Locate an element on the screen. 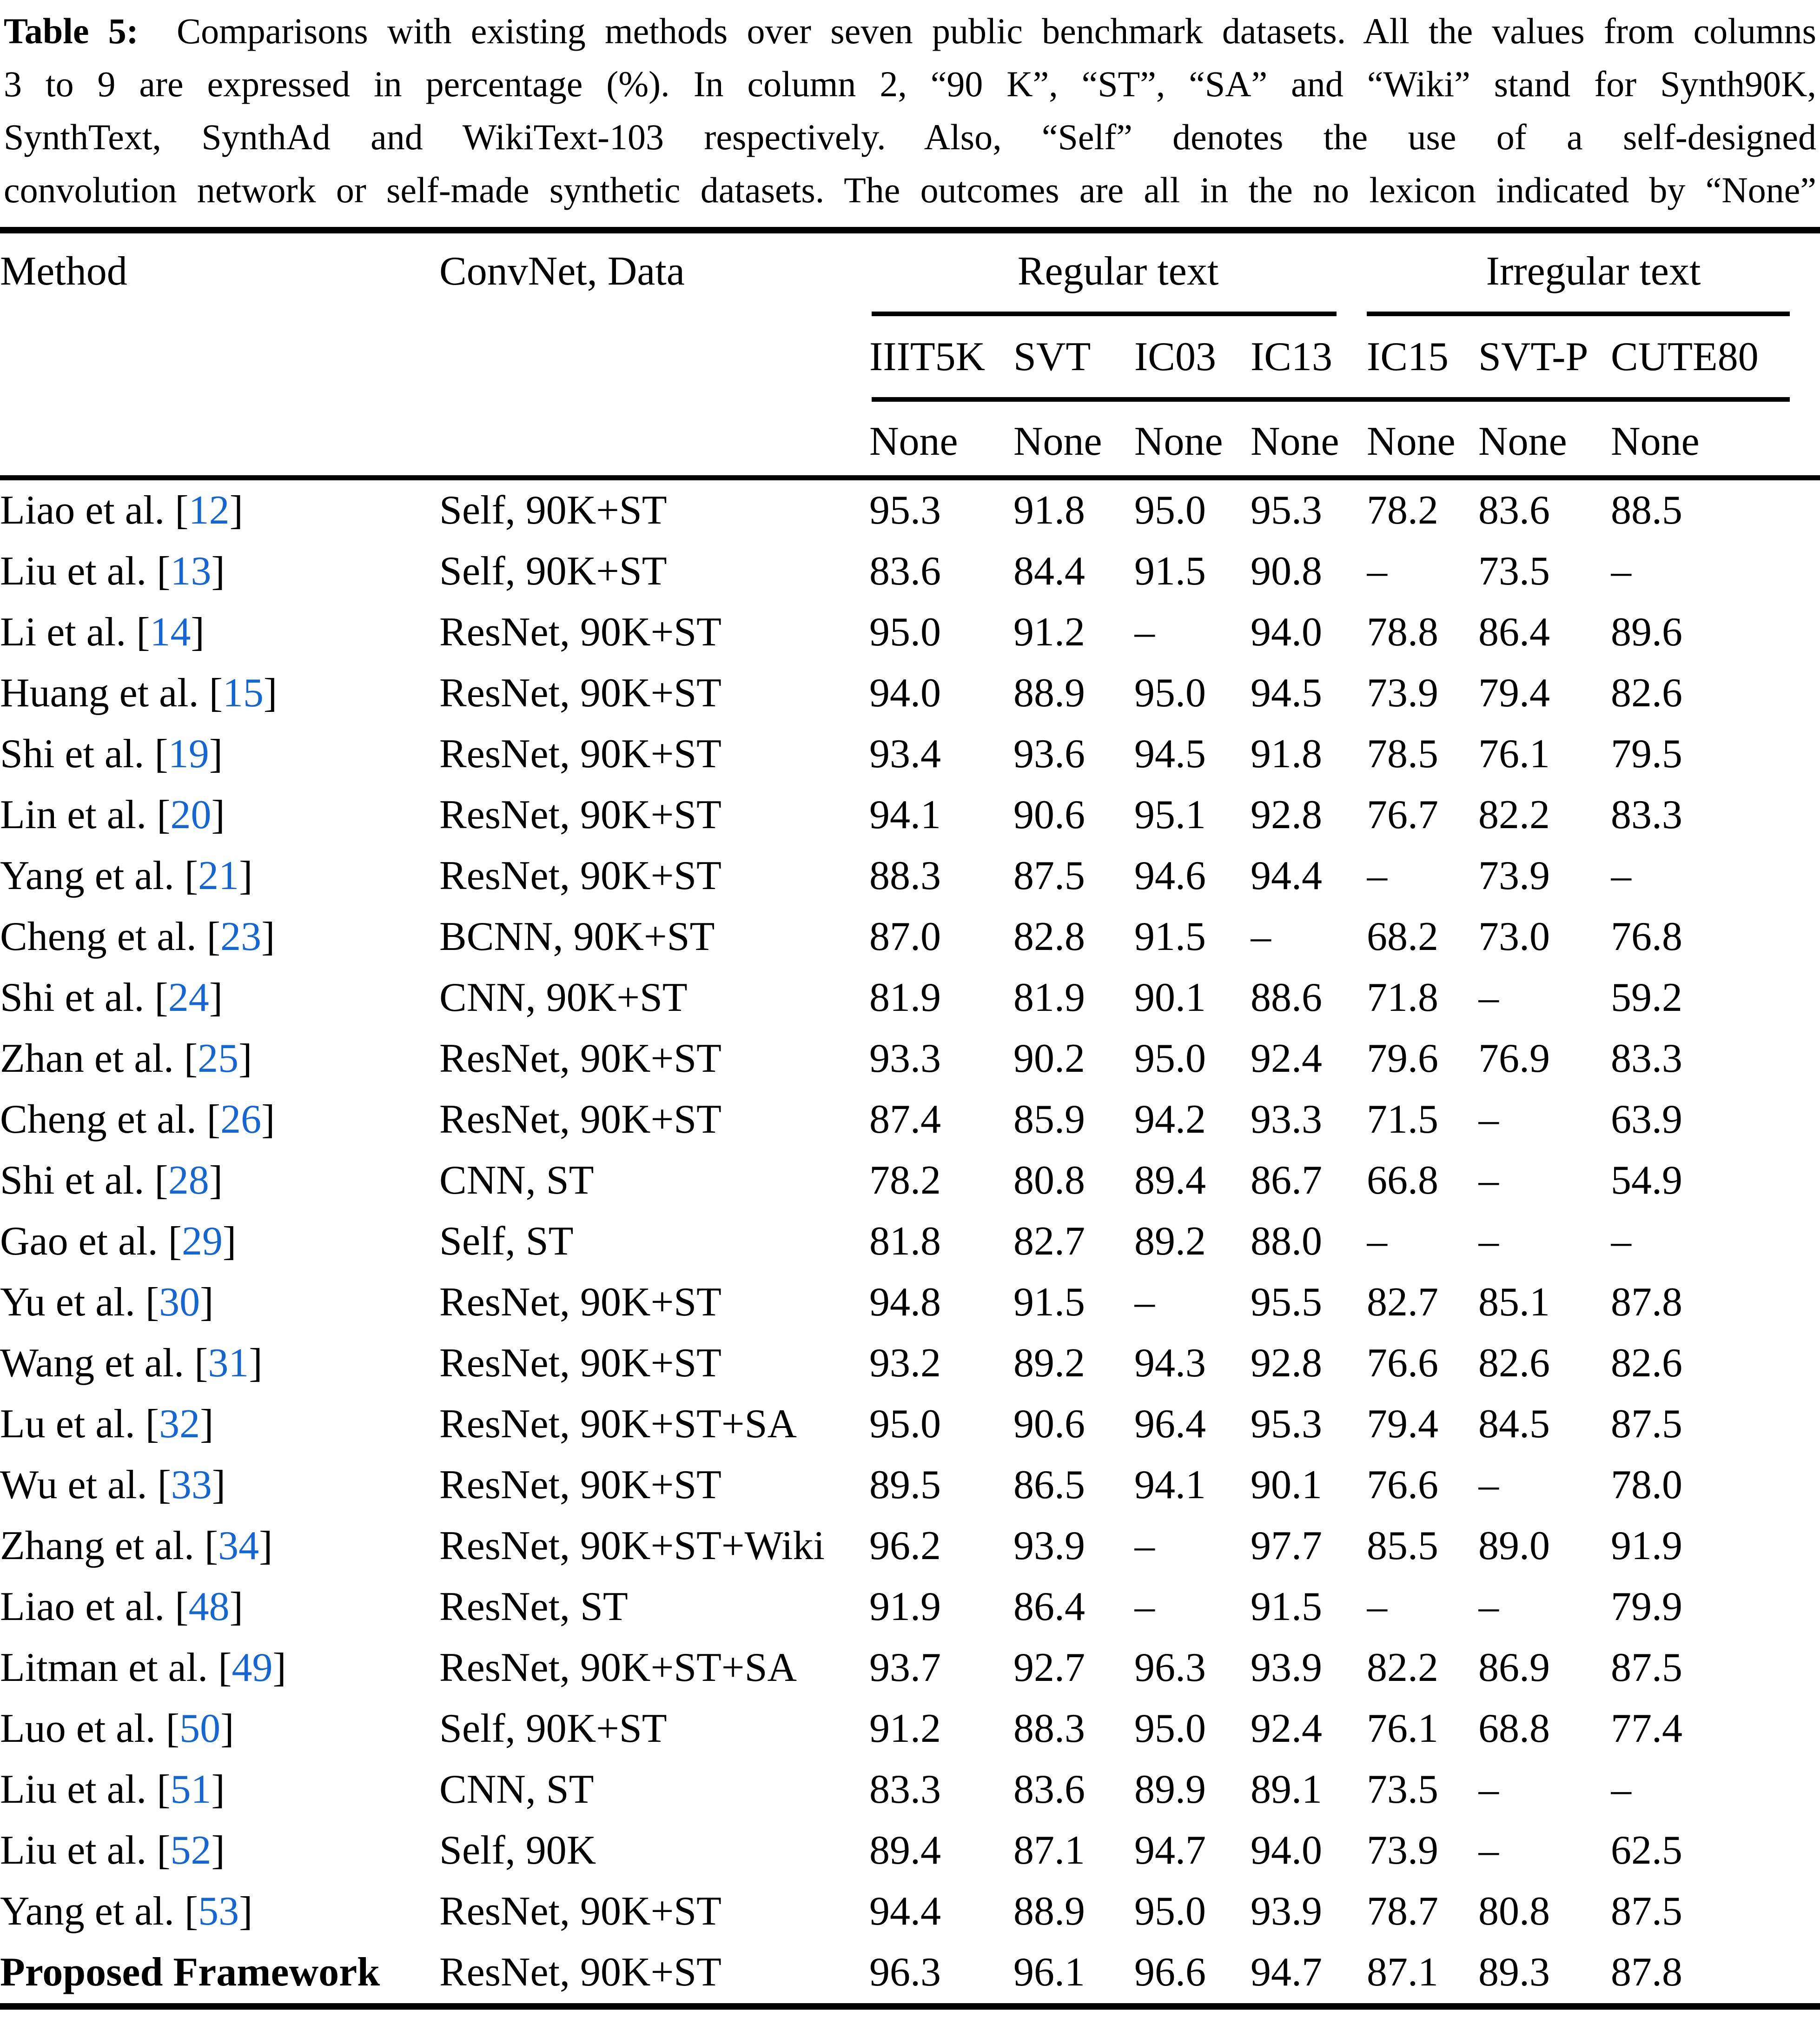 This screenshot has height=2025, width=1820. value-cell-ic15: 78.8 is located at coordinates (1403, 632).